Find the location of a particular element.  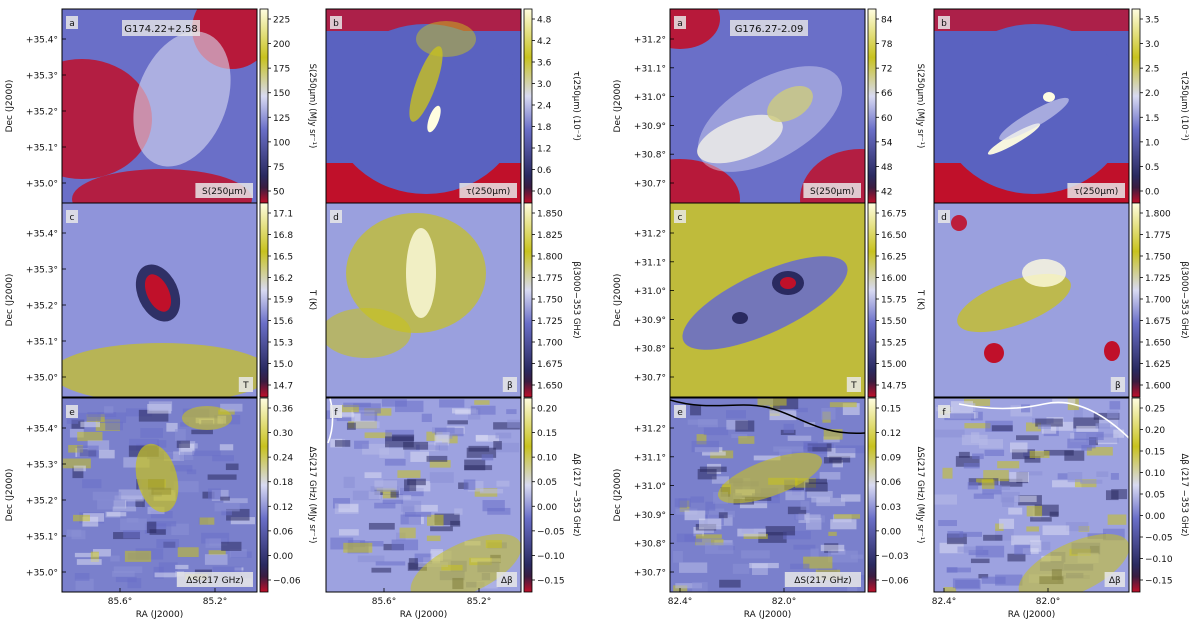

y-axis-label: Dec (J2000) is located at coordinates (10, 495).